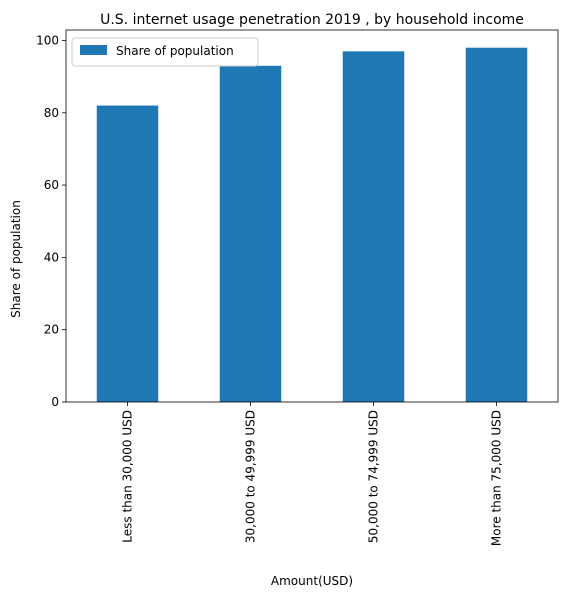  I want to click on legend-label: Share of population, so click(175, 51).